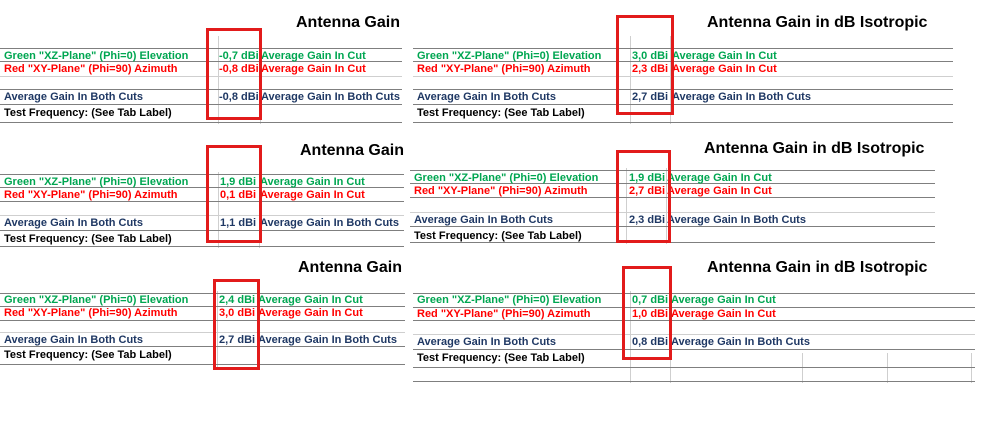 The width and height of the screenshot is (1000, 445). What do you see at coordinates (647, 191) in the screenshot?
I see `red-cut-value: 2,7 dBi` at bounding box center [647, 191].